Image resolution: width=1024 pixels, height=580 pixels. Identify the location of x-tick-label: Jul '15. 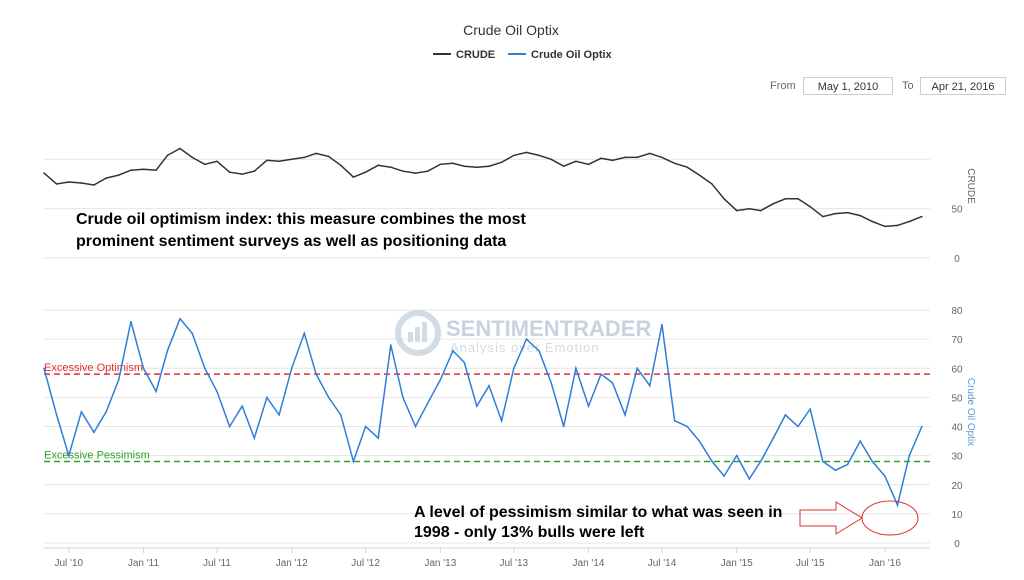
(810, 563).